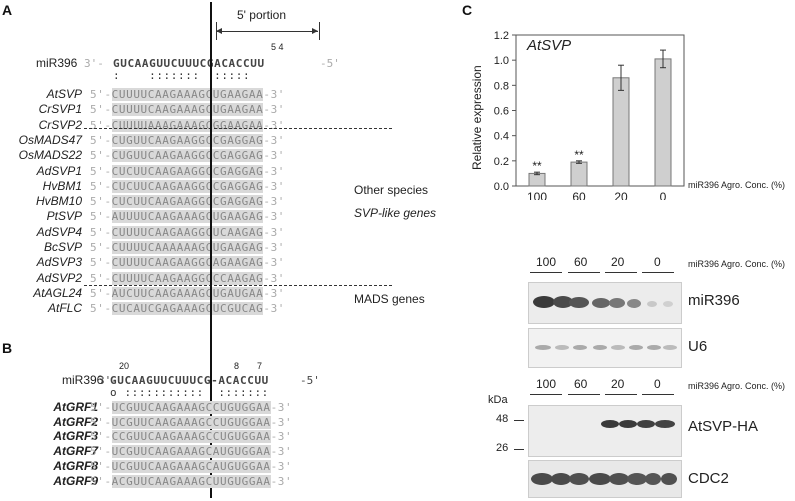 The image size is (795, 501). Describe the element at coordinates (108, 380) in the screenshot. I see `mir-prefix-b: 3'-` at that location.